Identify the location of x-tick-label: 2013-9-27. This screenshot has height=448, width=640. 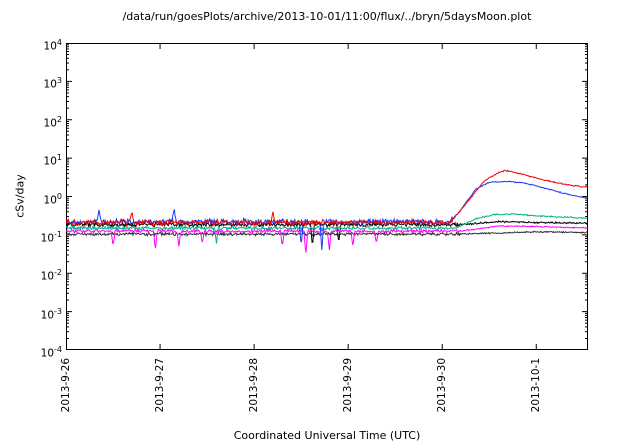
(160, 385).